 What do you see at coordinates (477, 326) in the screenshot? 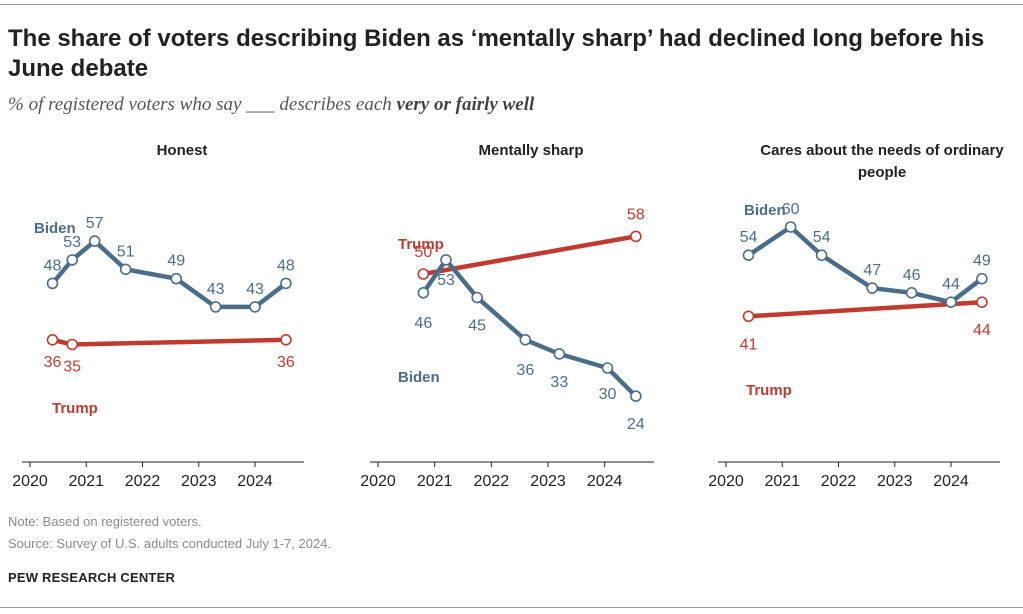
I see `biden-data-label: 45` at bounding box center [477, 326].